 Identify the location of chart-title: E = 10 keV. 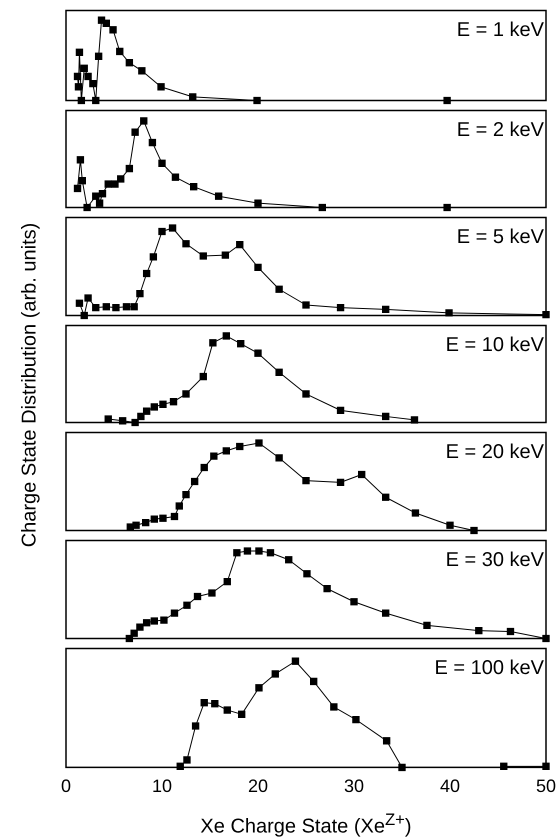
(495, 345).